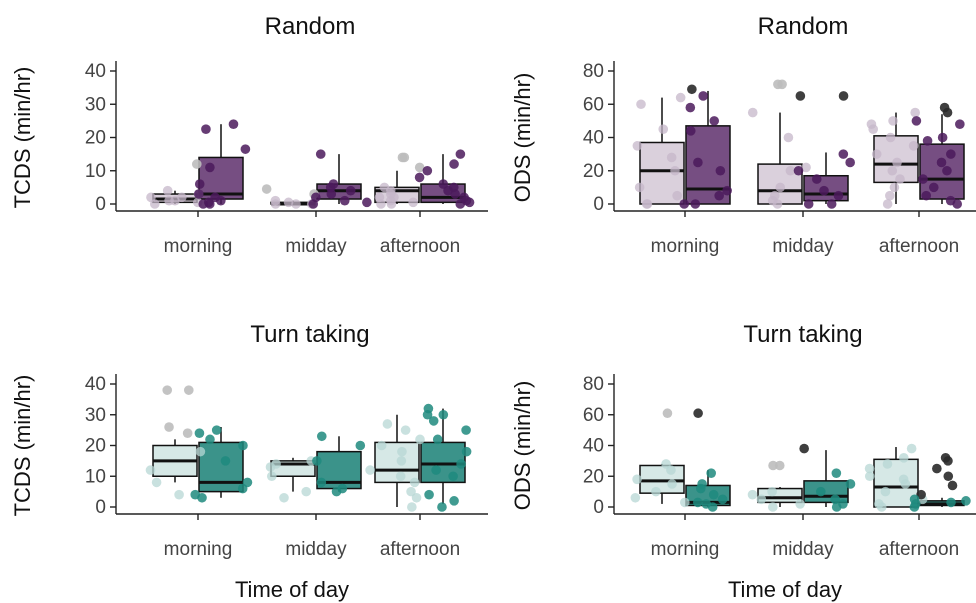 Image resolution: width=976 pixels, height=603 pixels. Describe the element at coordinates (95, 71) in the screenshot. I see `y-tick-label: 40` at that location.